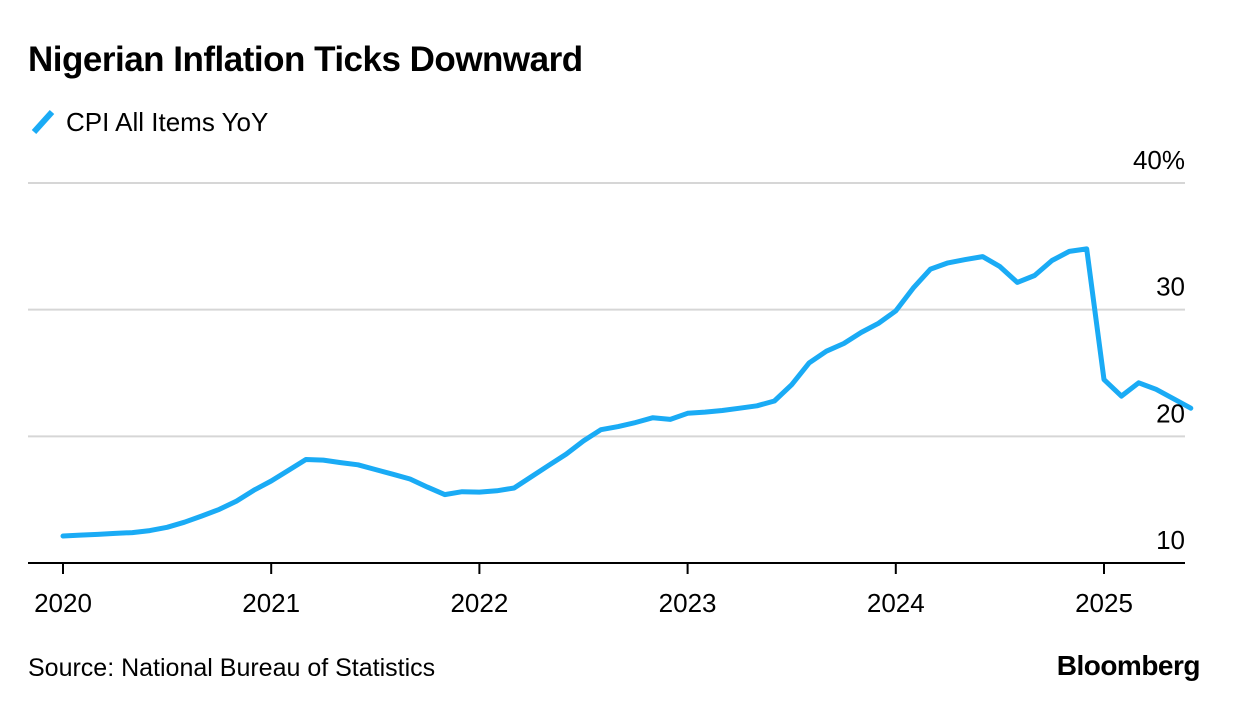 Image resolution: width=1240 pixels, height=712 pixels. Describe the element at coordinates (1159, 160) in the screenshot. I see `y-tick-label: 40%` at that location.